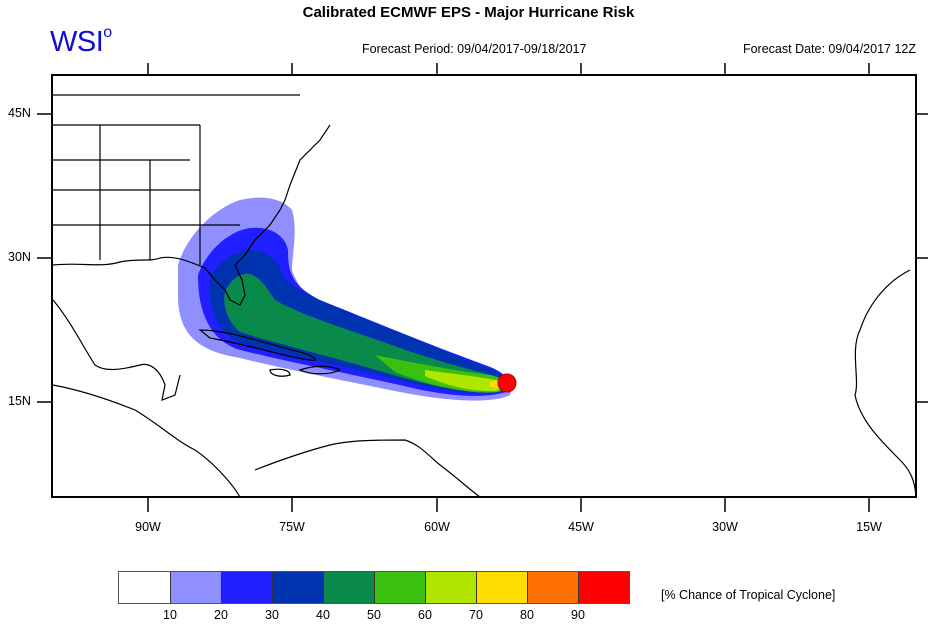 This screenshot has height=627, width=937. What do you see at coordinates (272, 615) in the screenshot?
I see `colorbar-tick: 30` at bounding box center [272, 615].